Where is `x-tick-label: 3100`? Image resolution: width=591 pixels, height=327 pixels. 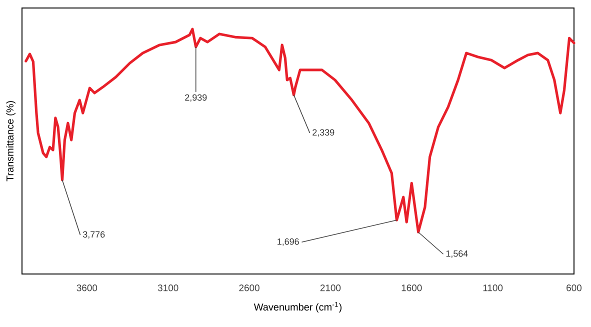 x-tick-label: 3100 is located at coordinates (168, 288).